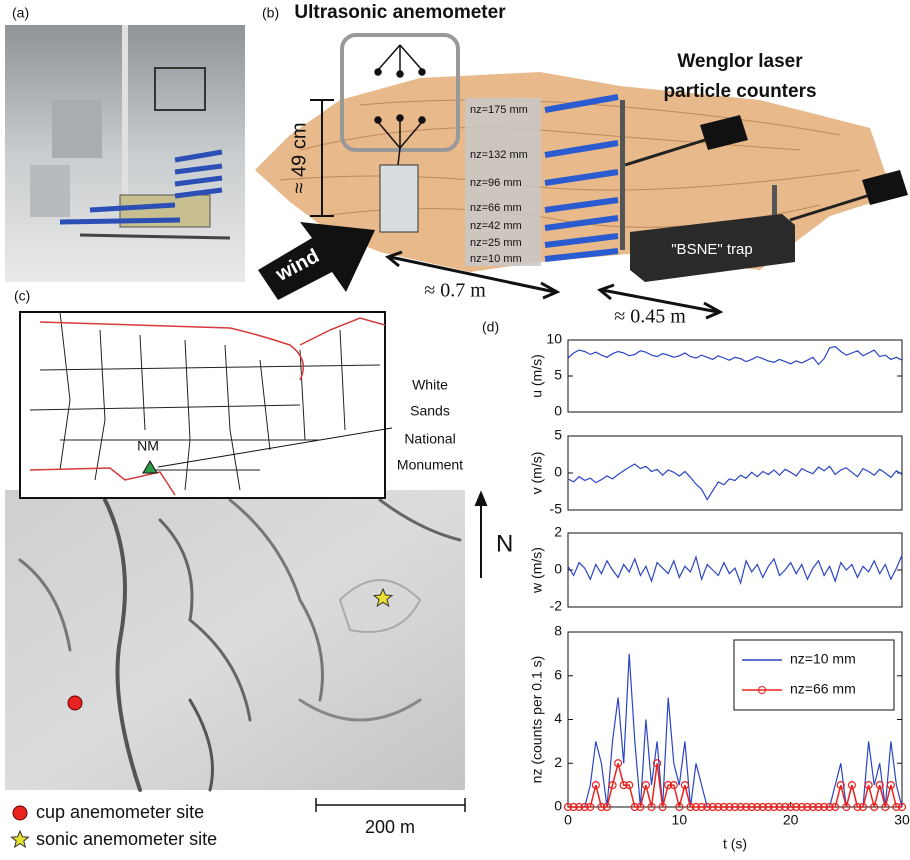 Image resolution: width=910 pixels, height=860 pixels. What do you see at coordinates (554, 285) in the screenshot?
I see `distance-arrows` at bounding box center [554, 285].